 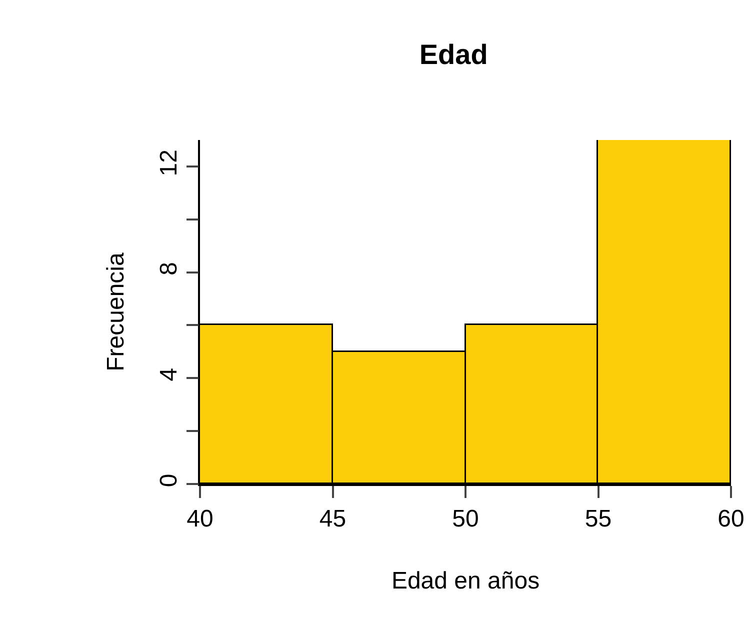 What do you see at coordinates (465, 519) in the screenshot?
I see `x-tick-label: 50` at bounding box center [465, 519].